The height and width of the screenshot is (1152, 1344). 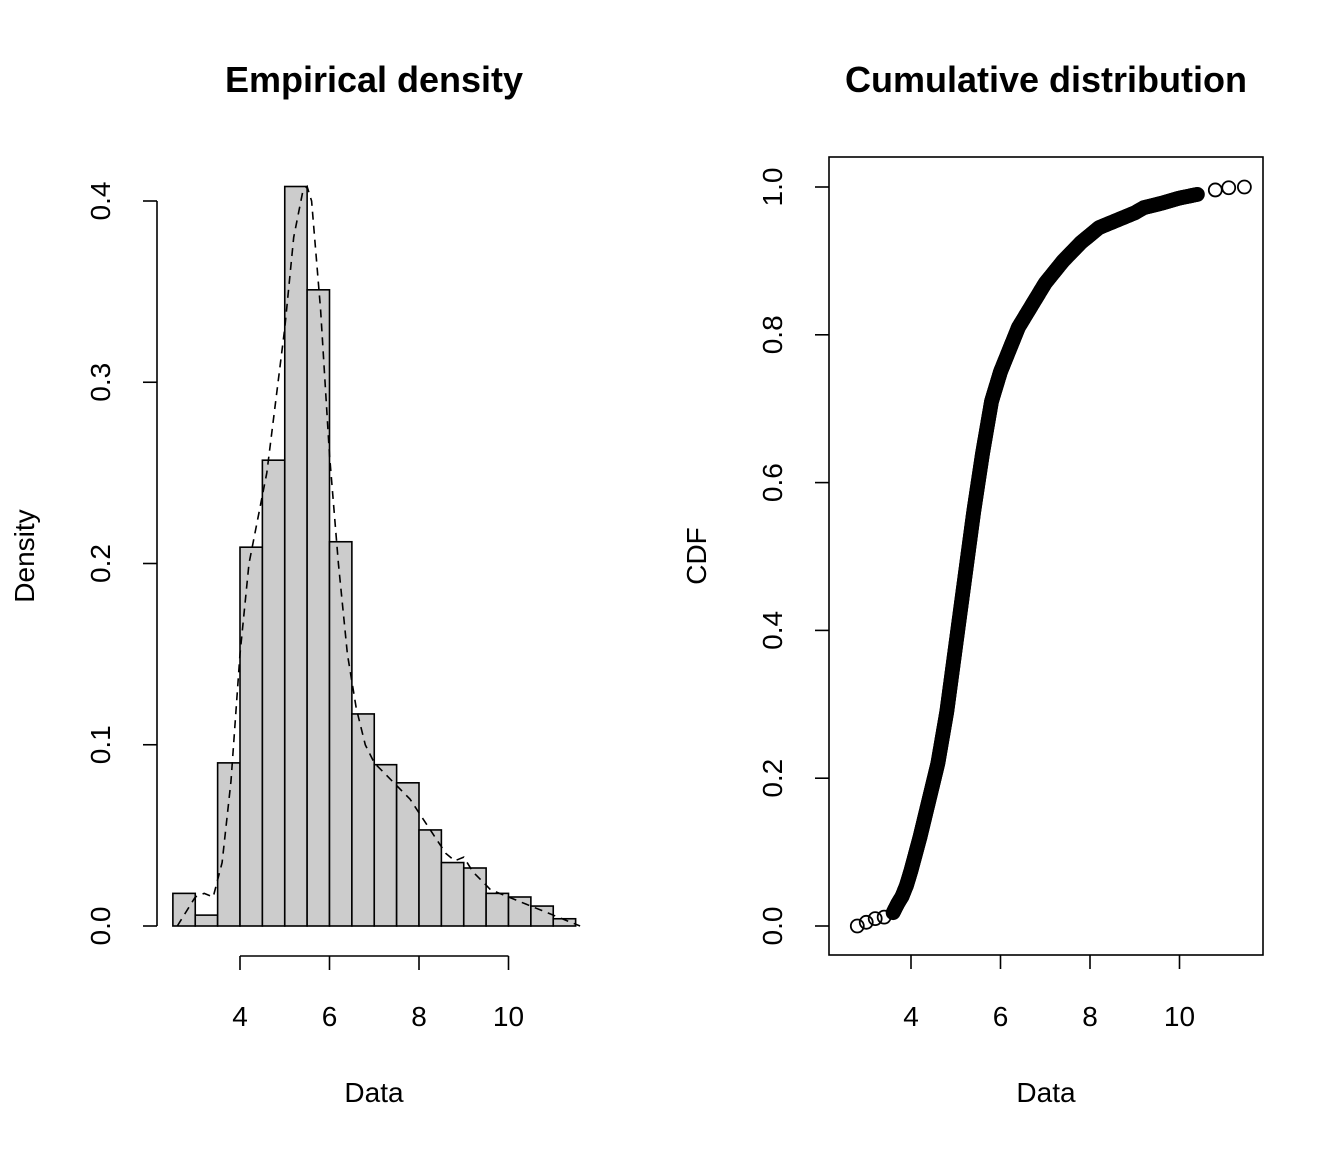 I want to click on histogram-y-axis: 0.0 0.1 0.2 0.3 0.4, so click(x=121, y=564).